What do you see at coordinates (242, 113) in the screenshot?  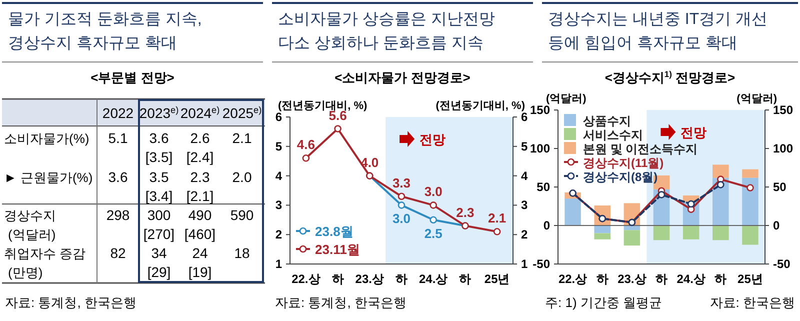 I see `category-label: 2025$^{e)}$` at bounding box center [242, 113].